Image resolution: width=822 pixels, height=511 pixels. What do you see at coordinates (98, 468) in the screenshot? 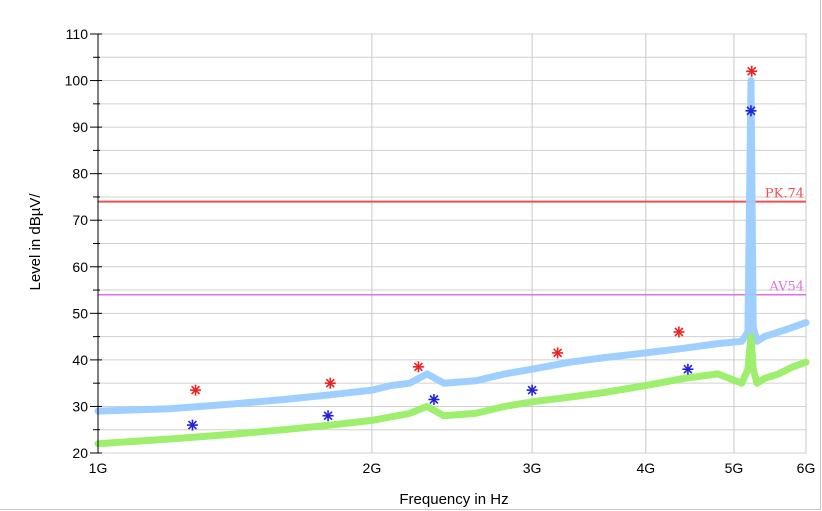
I see `x-tick-label: 1G` at bounding box center [98, 468].